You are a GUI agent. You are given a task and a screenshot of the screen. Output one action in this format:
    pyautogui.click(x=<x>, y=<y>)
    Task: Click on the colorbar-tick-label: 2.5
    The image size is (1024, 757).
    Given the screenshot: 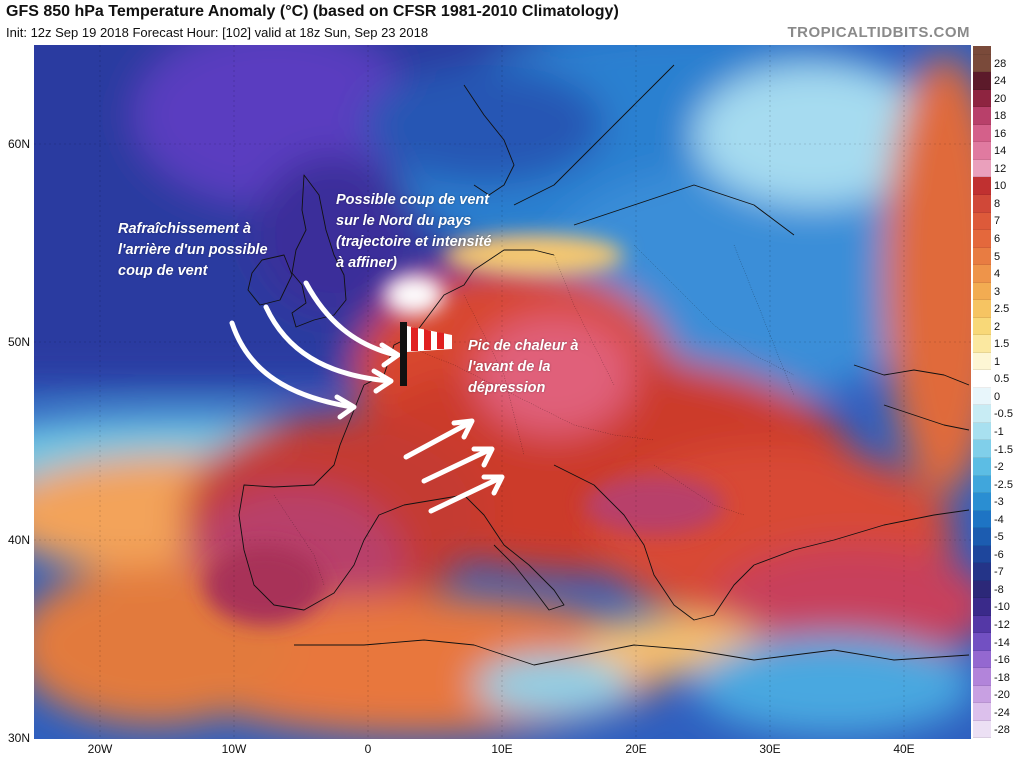 What is the action you would take?
    pyautogui.click(x=1002, y=309)
    